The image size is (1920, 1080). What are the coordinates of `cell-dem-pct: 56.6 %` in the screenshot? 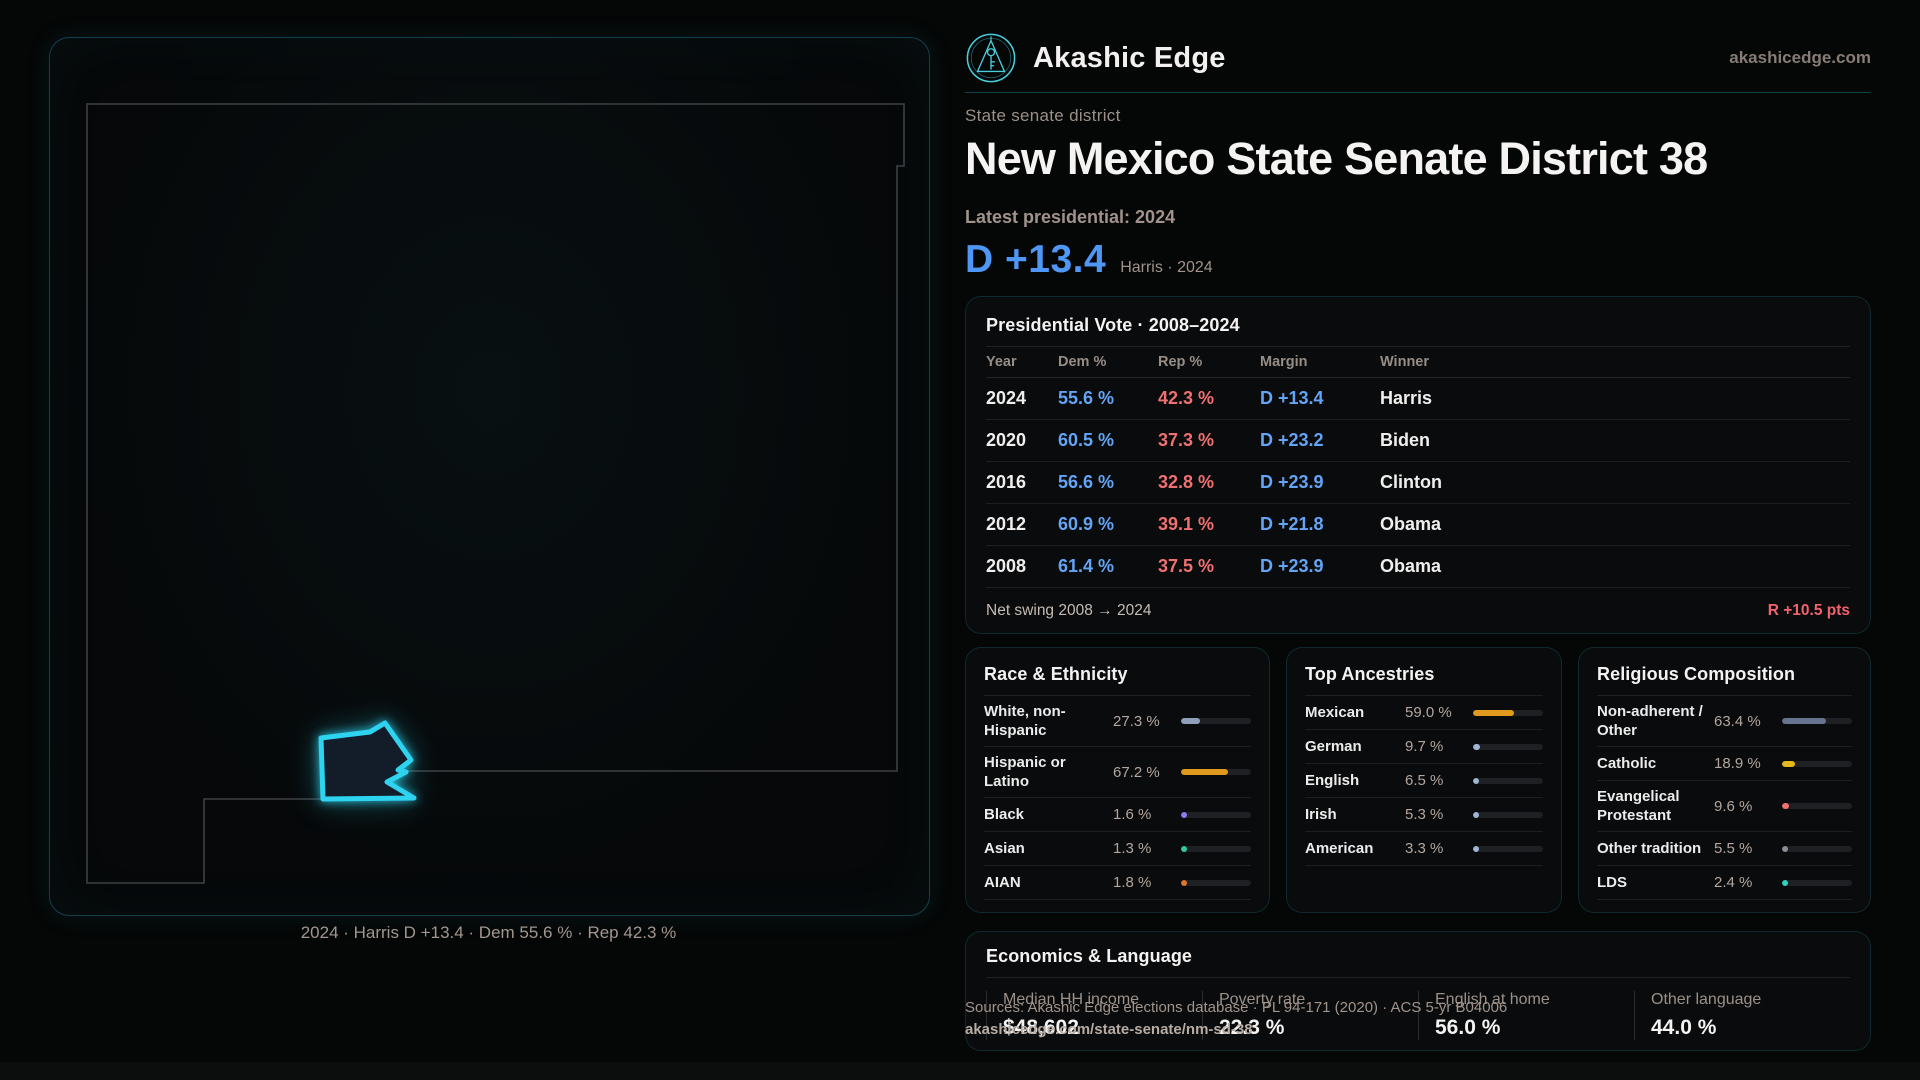 It's located at (1086, 482).